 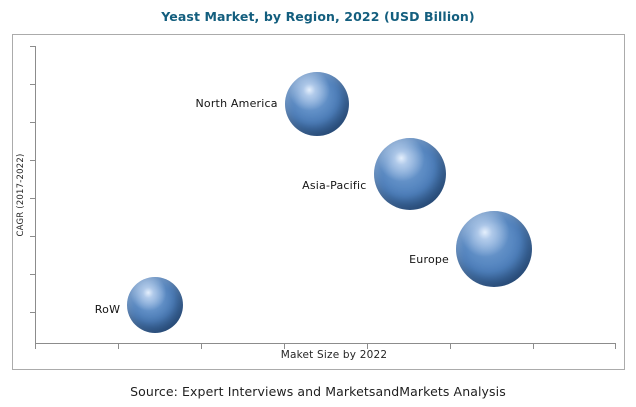 What do you see at coordinates (316, 103) in the screenshot?
I see `bubble-north-america` at bounding box center [316, 103].